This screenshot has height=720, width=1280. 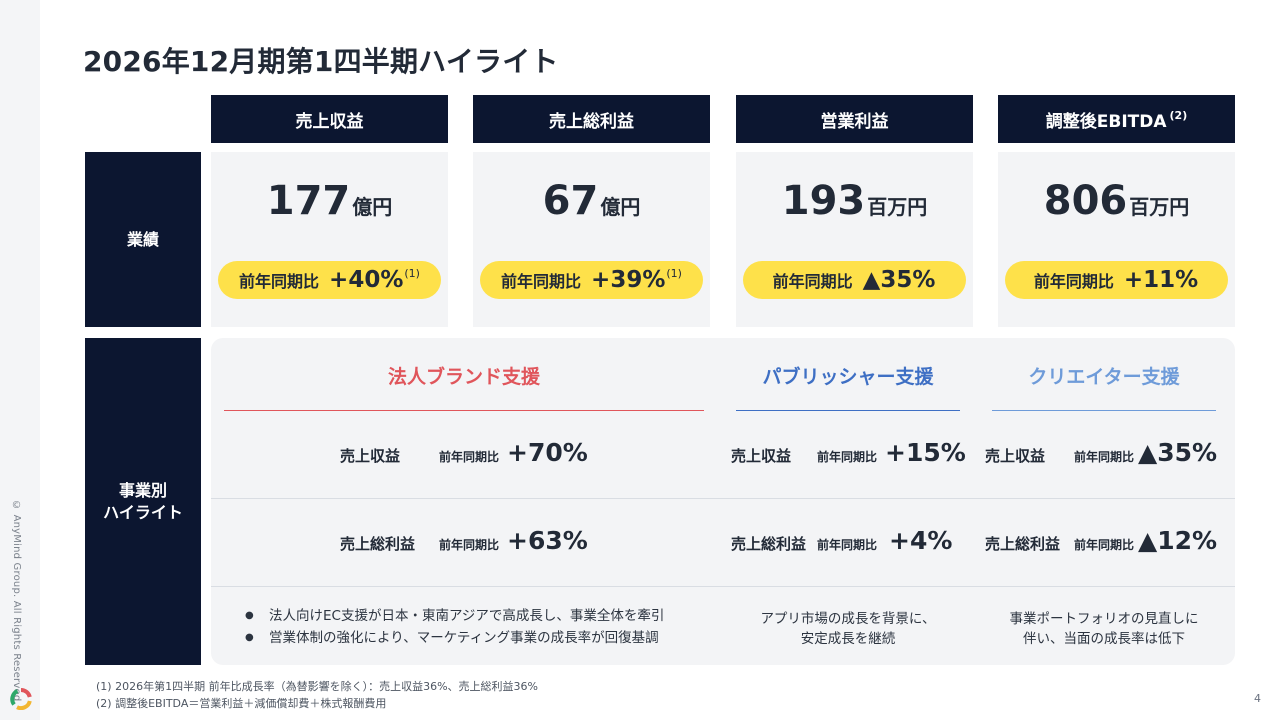 What do you see at coordinates (20, 360) in the screenshot?
I see `side-strip` at bounding box center [20, 360].